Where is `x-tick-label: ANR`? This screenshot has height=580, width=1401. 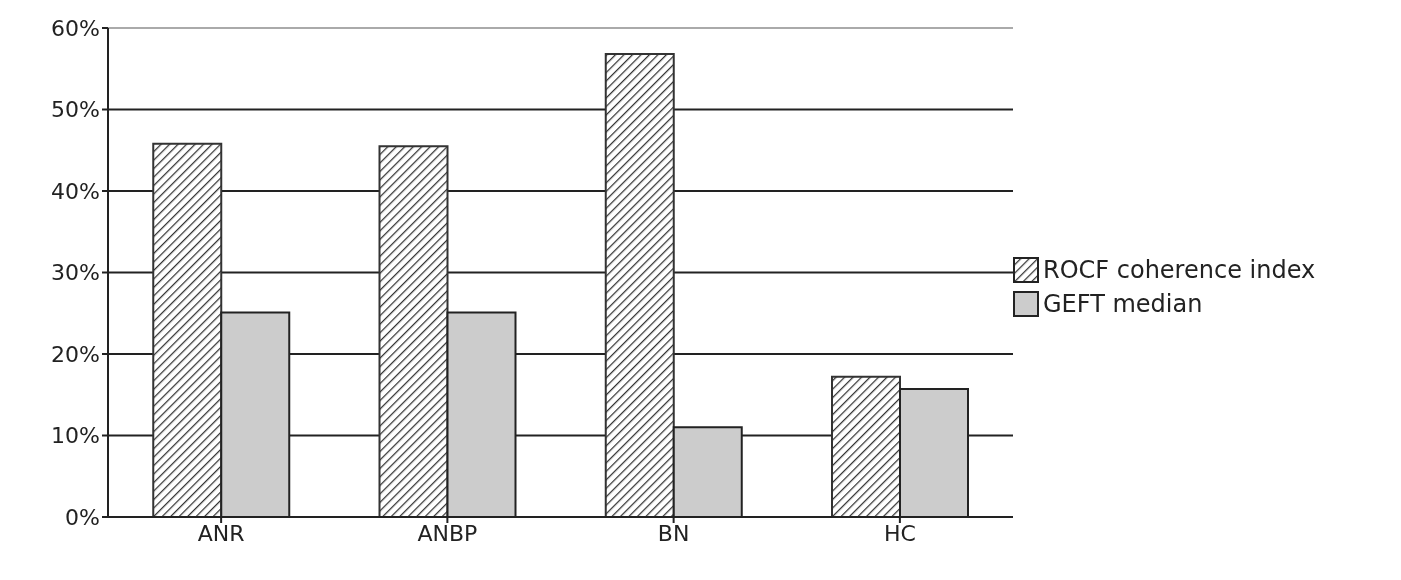 x-tick-label: ANR is located at coordinates (221, 533).